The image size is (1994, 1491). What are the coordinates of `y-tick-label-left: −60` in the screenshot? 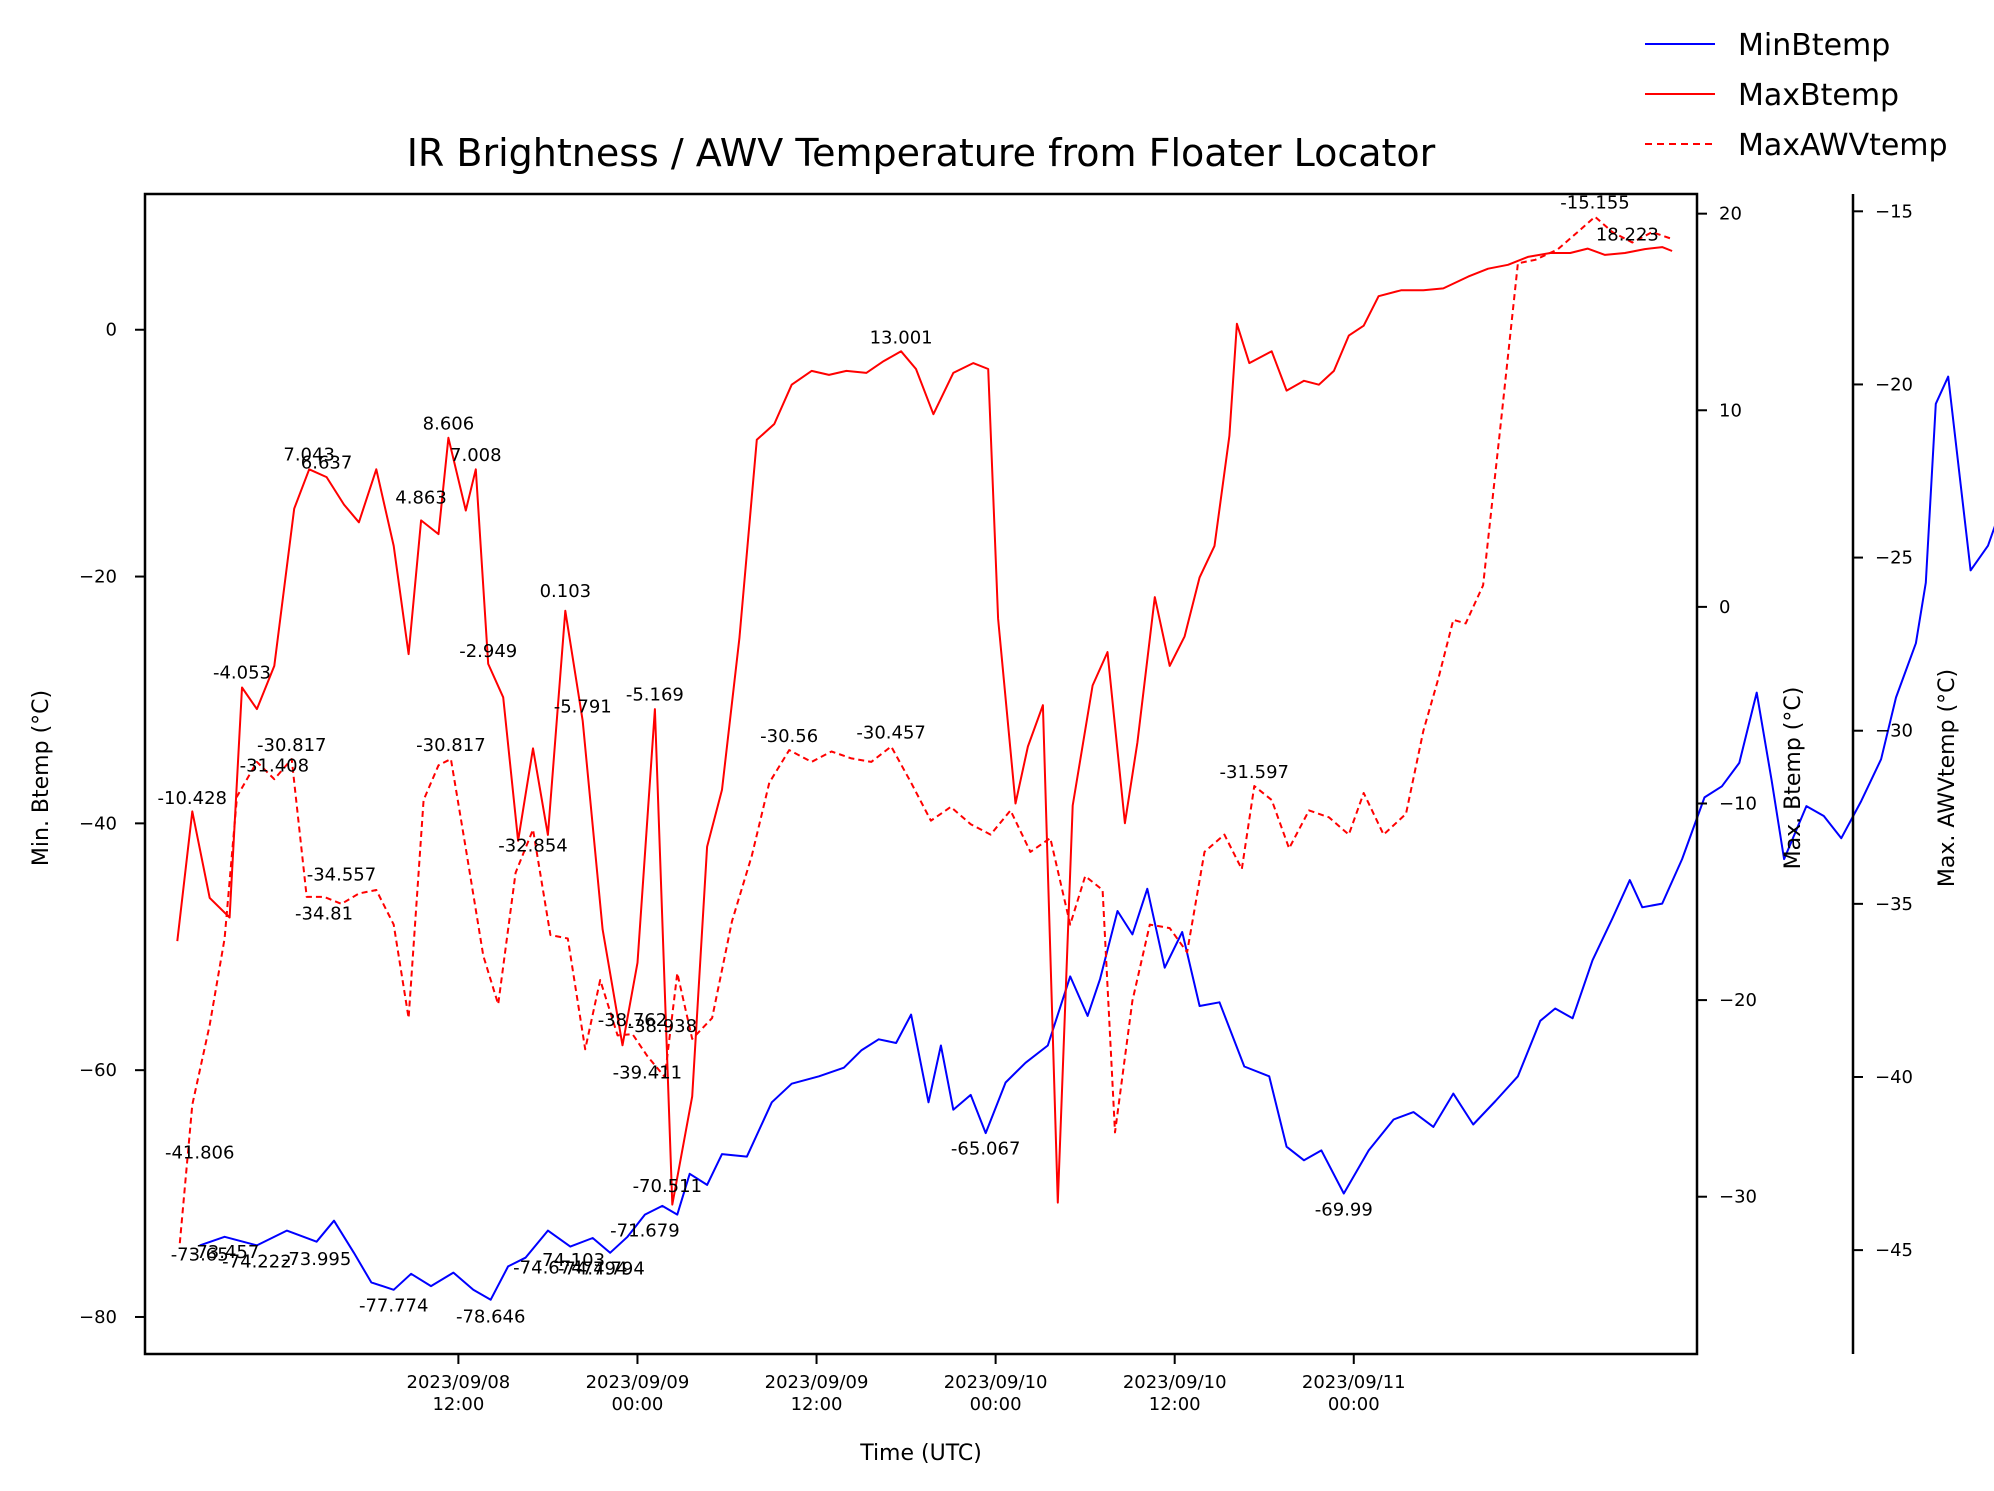 It's located at (98, 1070).